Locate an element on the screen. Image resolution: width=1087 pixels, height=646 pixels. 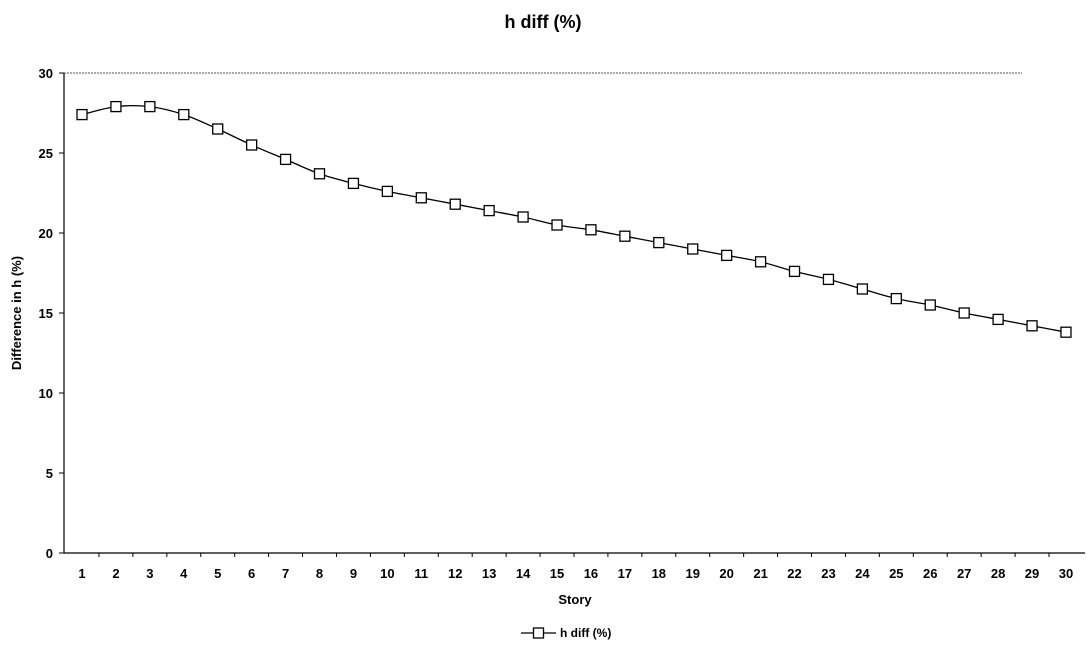
x-tick-label: 25 is located at coordinates (896, 573).